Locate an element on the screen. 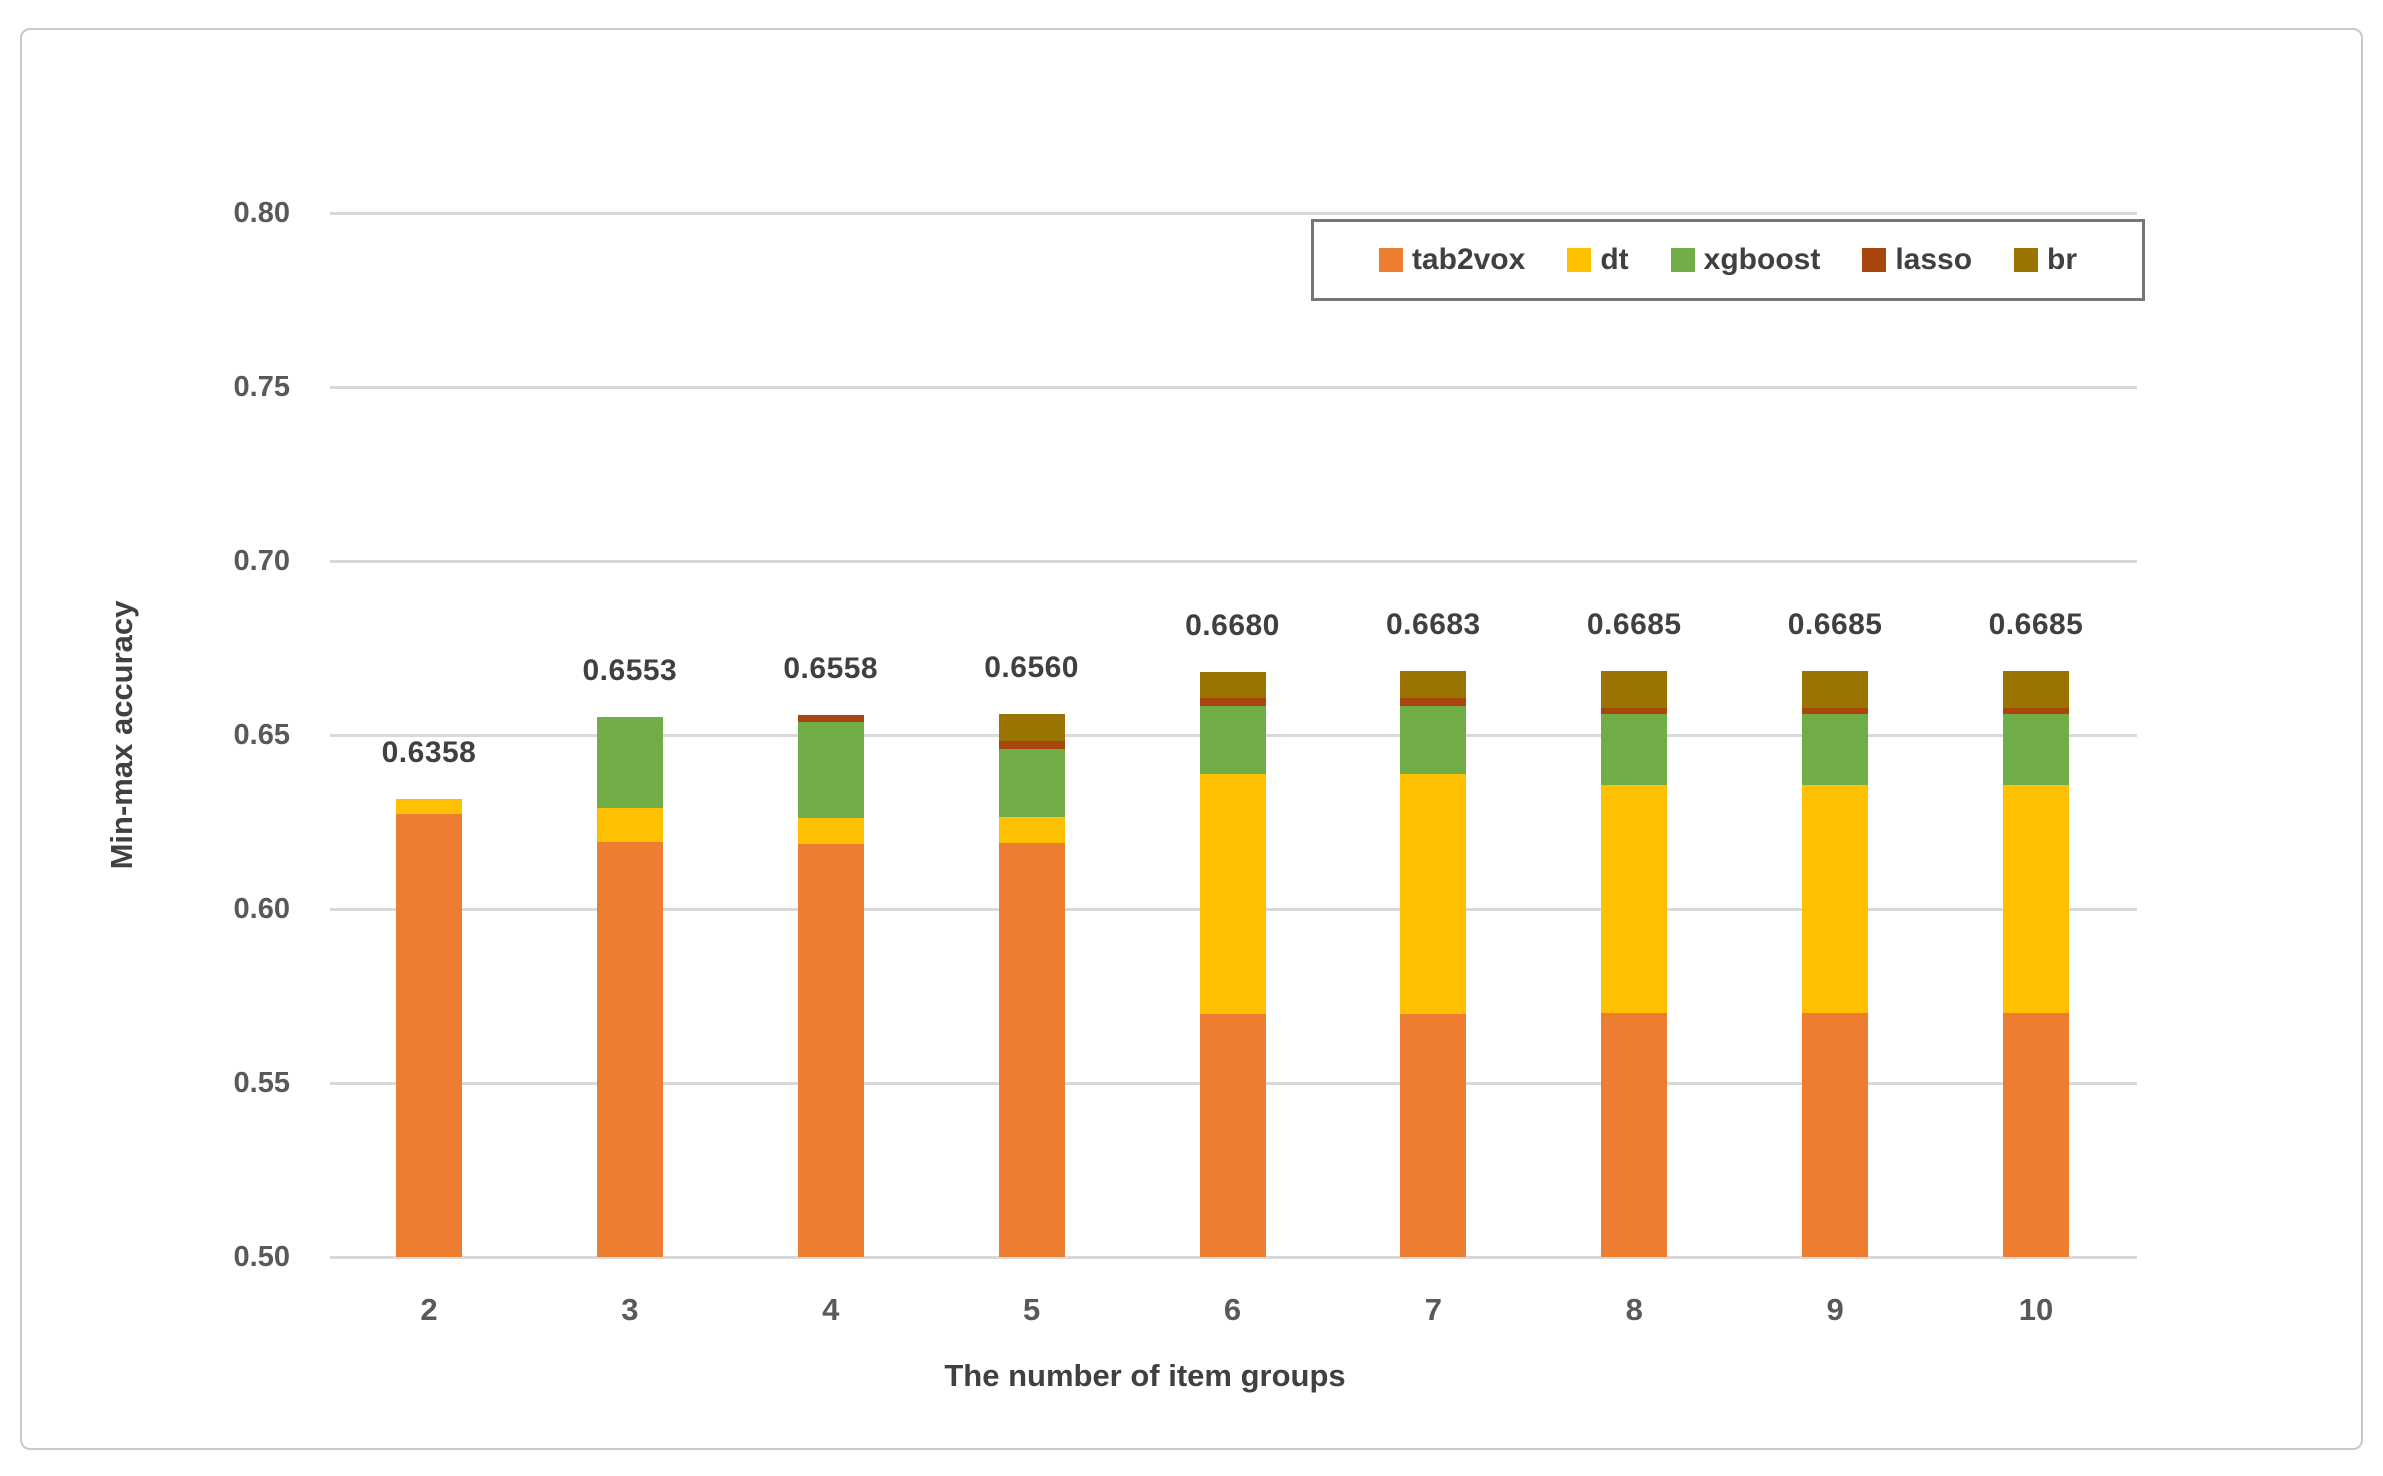 The height and width of the screenshot is (1476, 2383). legend-item-xgboost: xgboost is located at coordinates (1745, 259).